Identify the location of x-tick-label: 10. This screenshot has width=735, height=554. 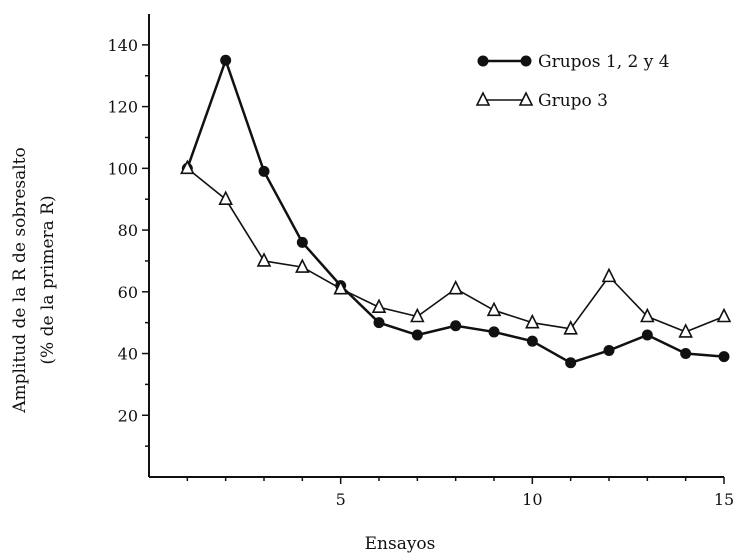
(532, 499).